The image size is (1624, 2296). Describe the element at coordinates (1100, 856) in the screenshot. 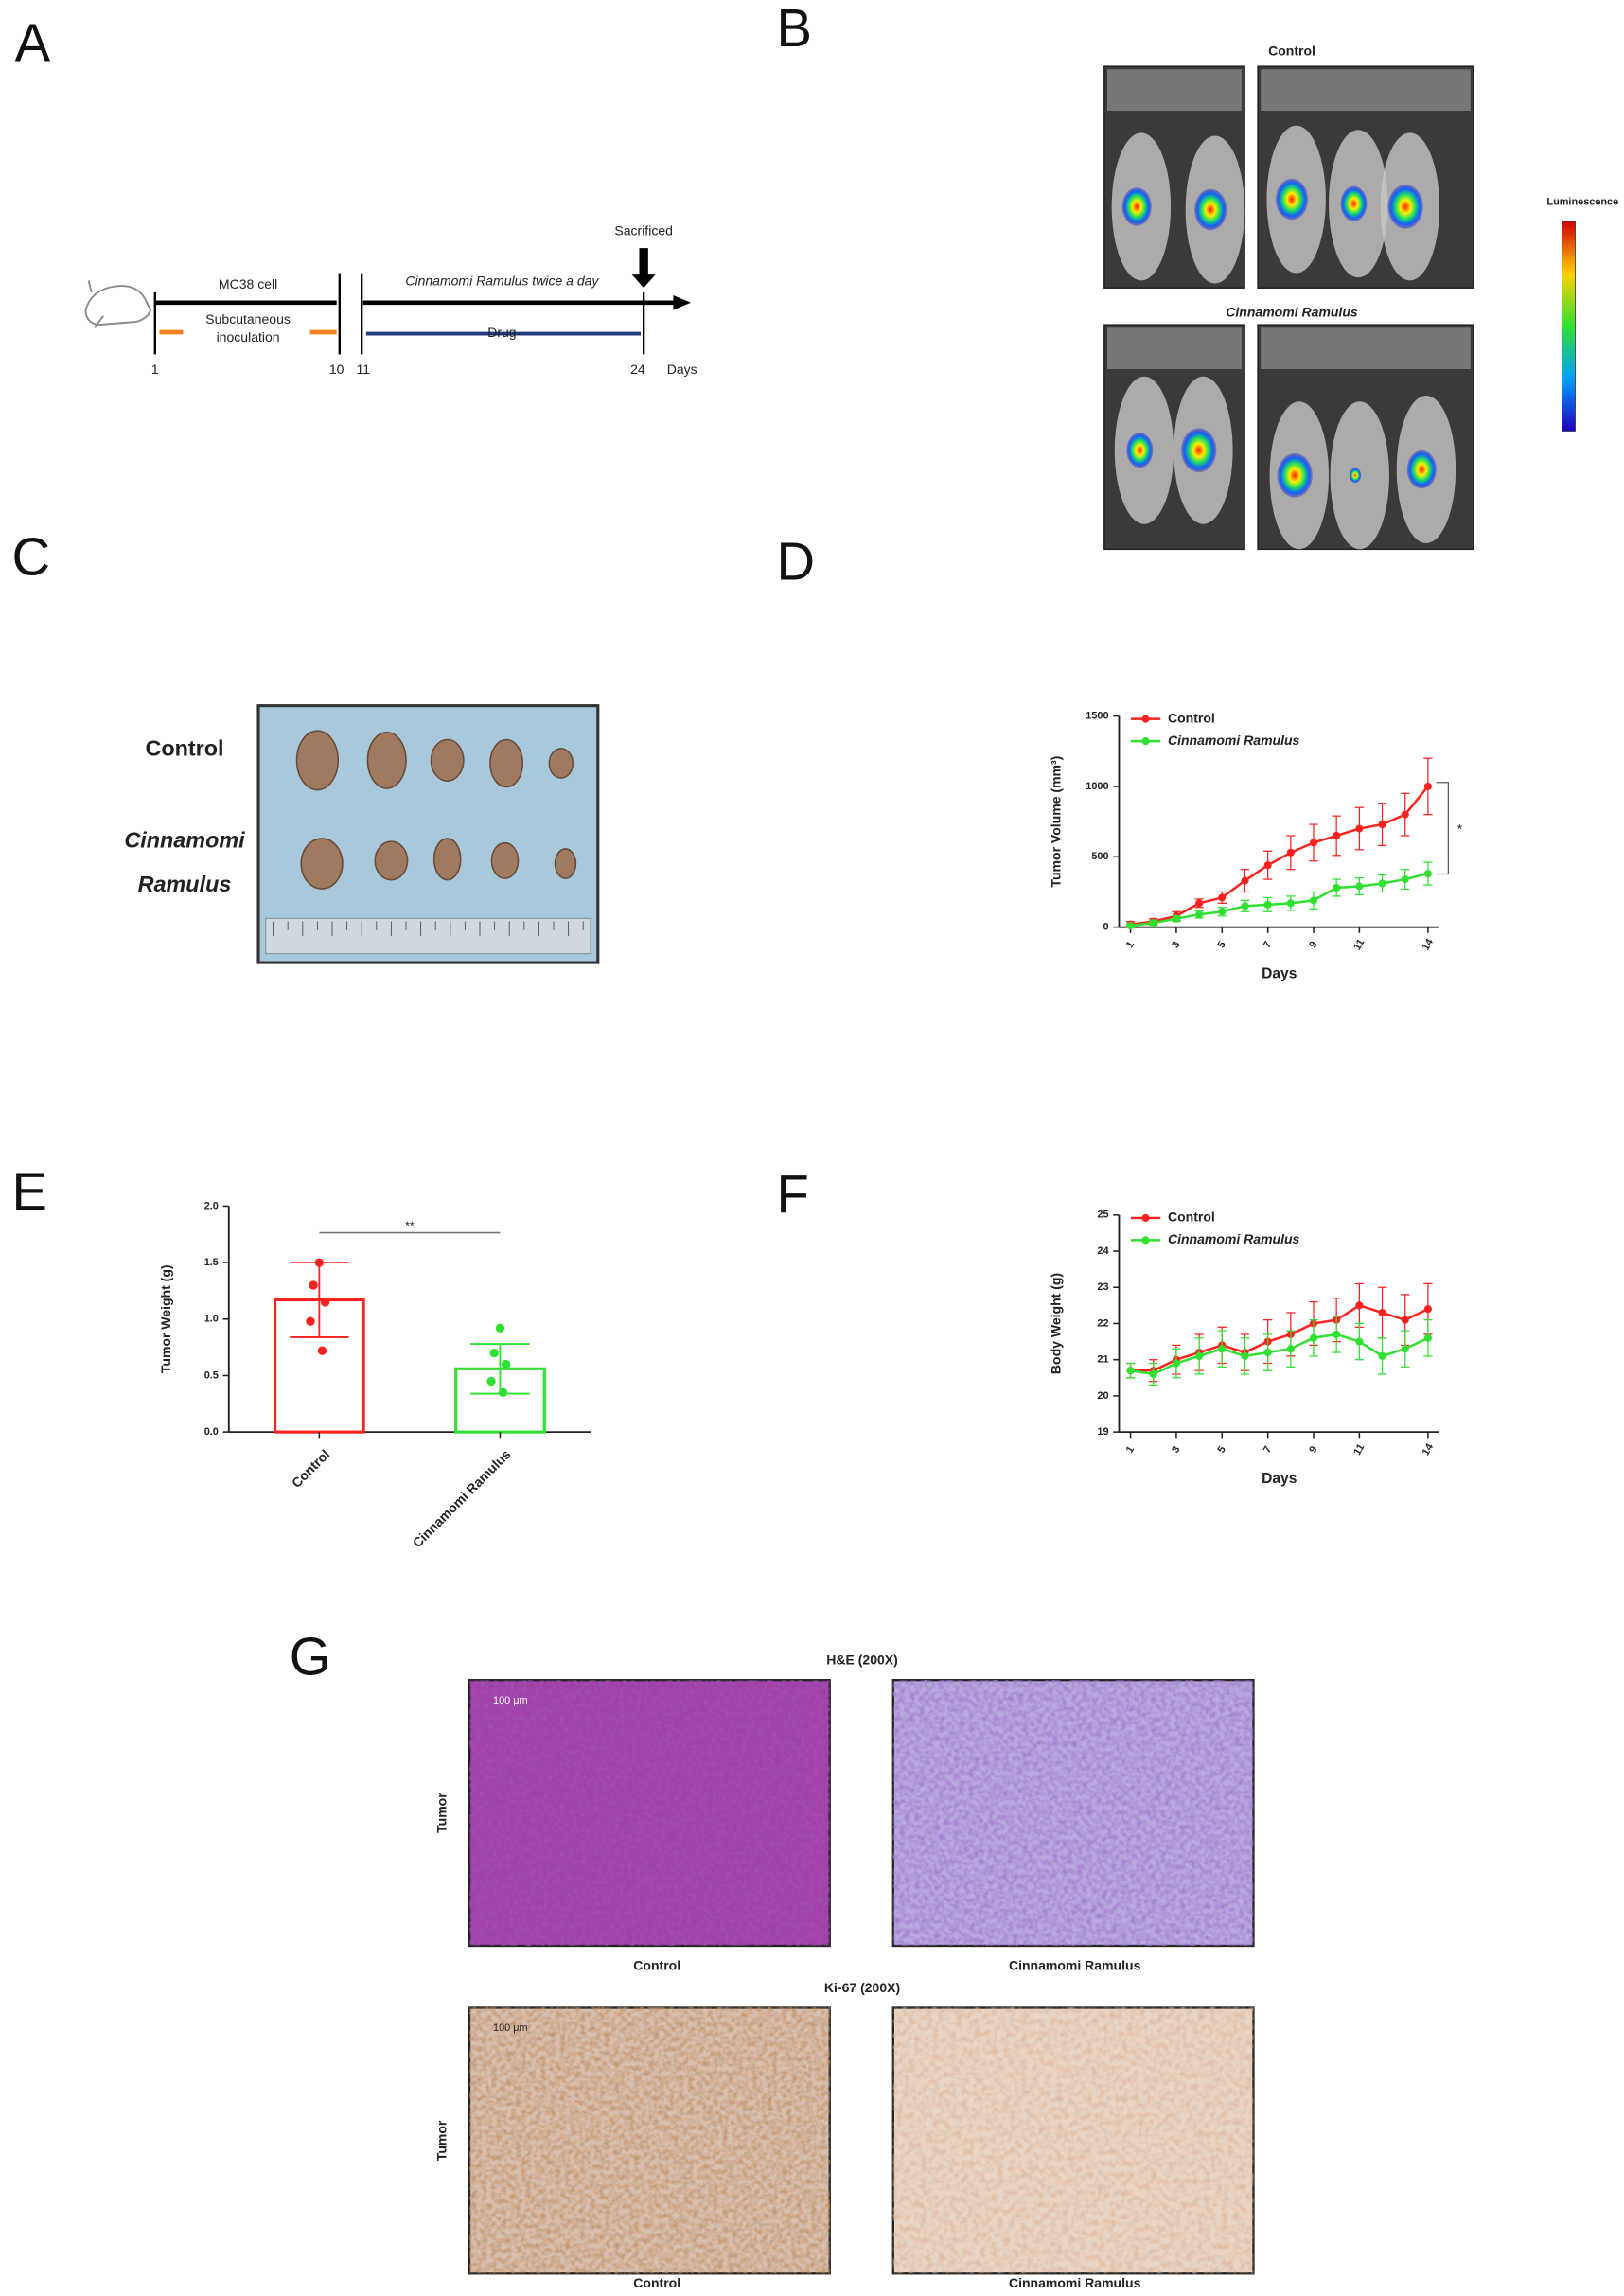

I see `y-tick-label: 500` at that location.